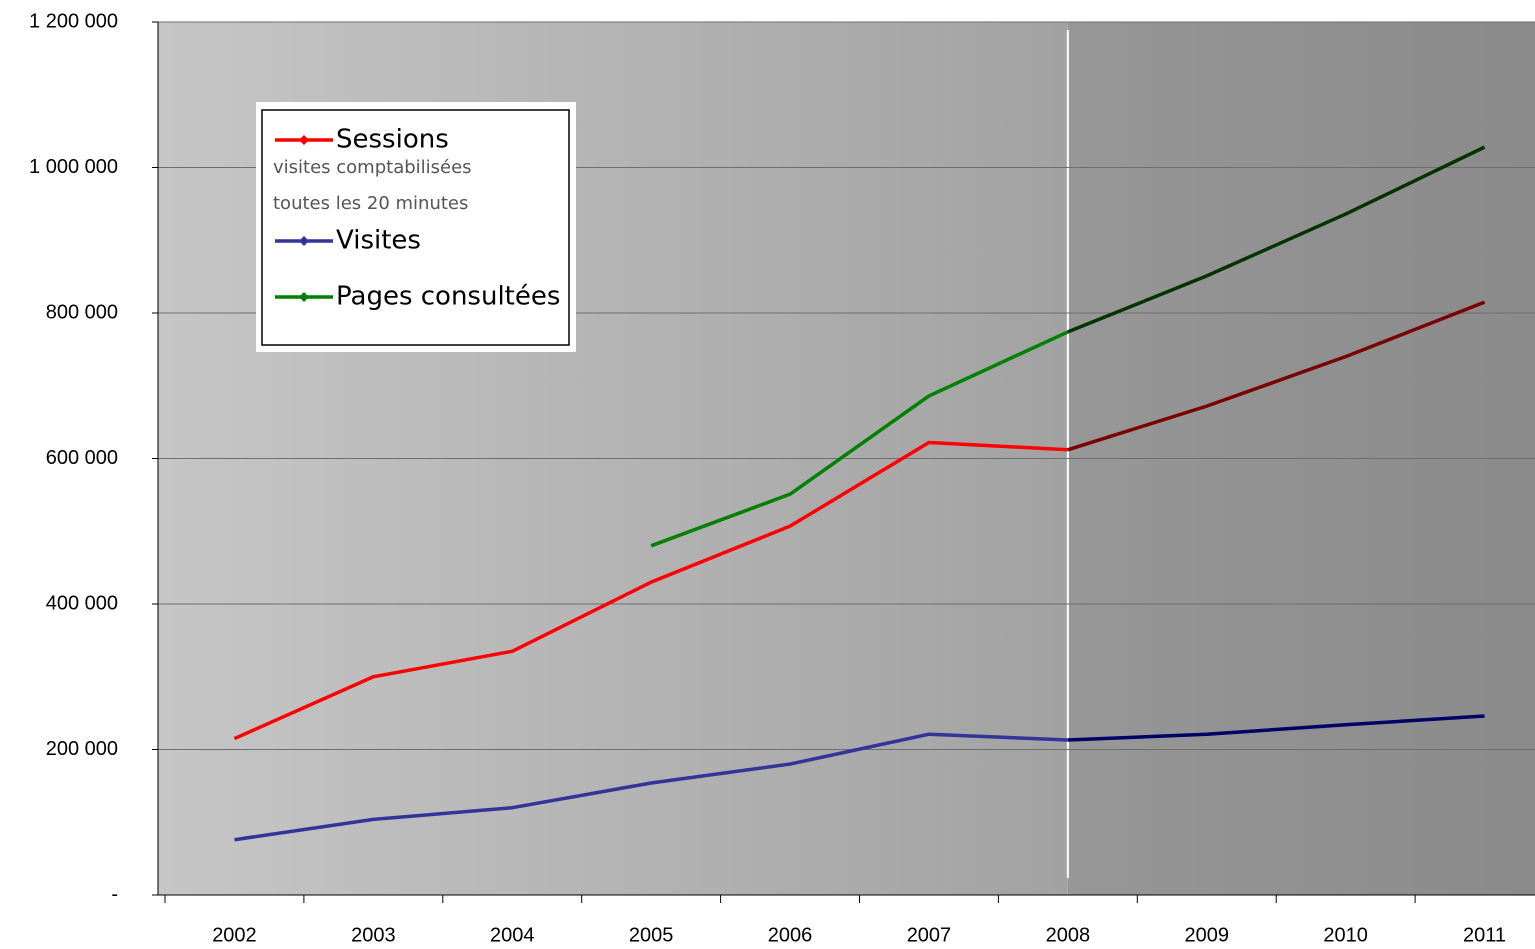  I want to click on x-tick-label: 2004, so click(512, 935).